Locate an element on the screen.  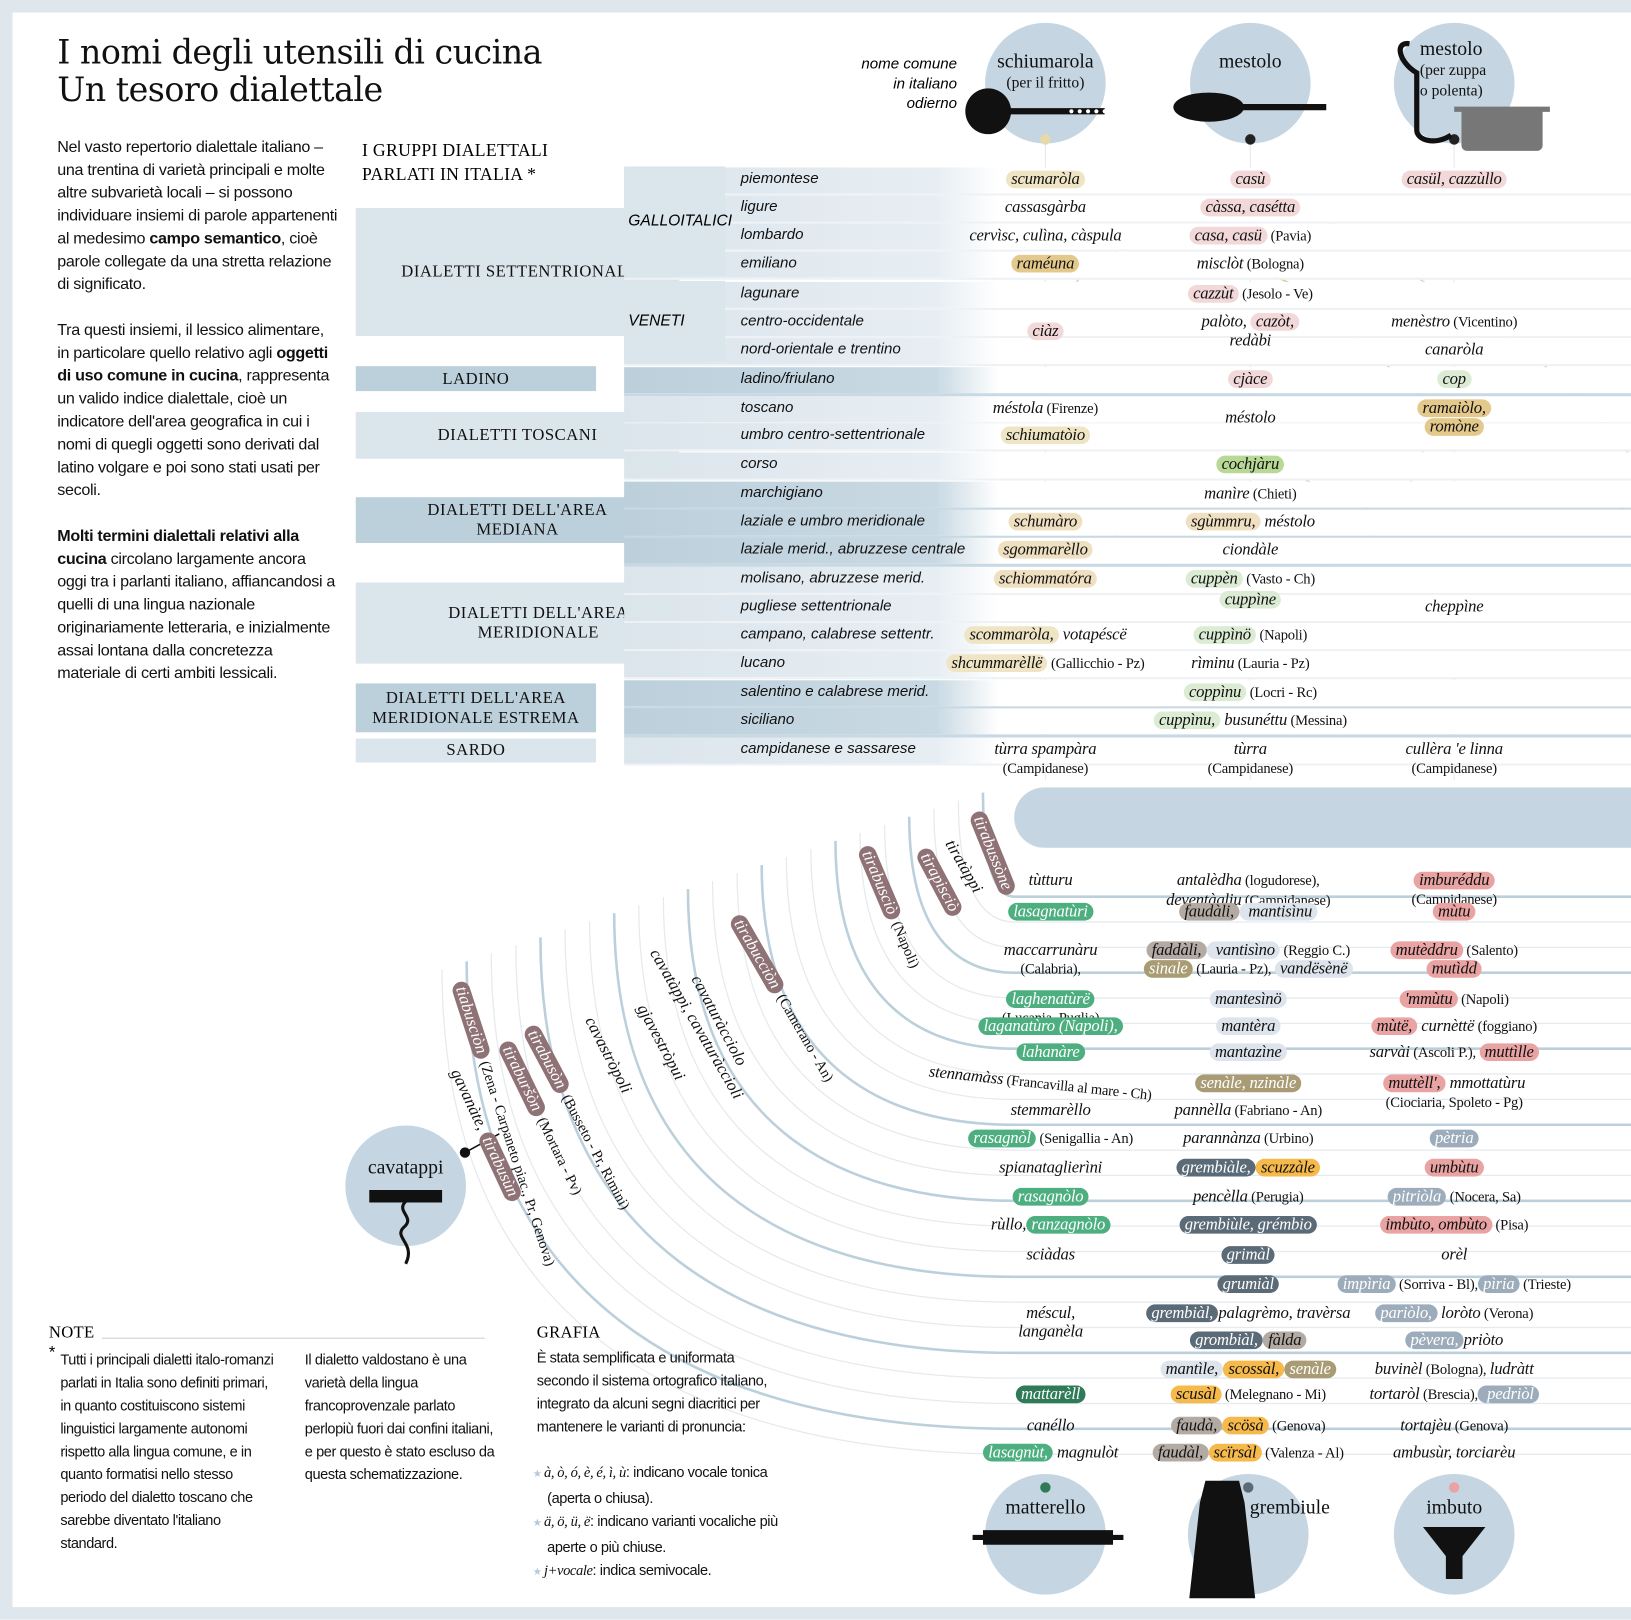
bottom-cell: mùtu is located at coordinates (1454, 912).